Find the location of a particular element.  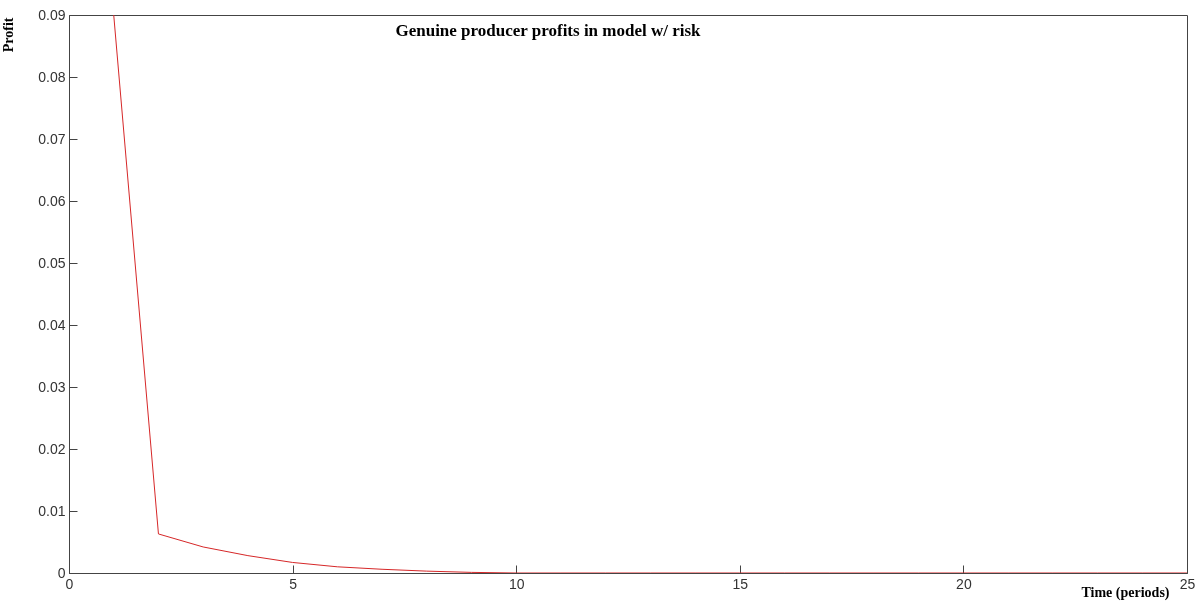

x-axis-title: Time (periods) is located at coordinates (1125, 592).